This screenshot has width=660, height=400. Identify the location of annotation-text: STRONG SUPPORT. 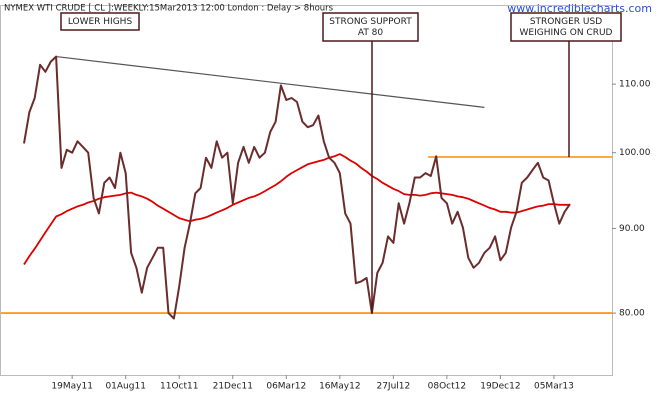
(370, 22).